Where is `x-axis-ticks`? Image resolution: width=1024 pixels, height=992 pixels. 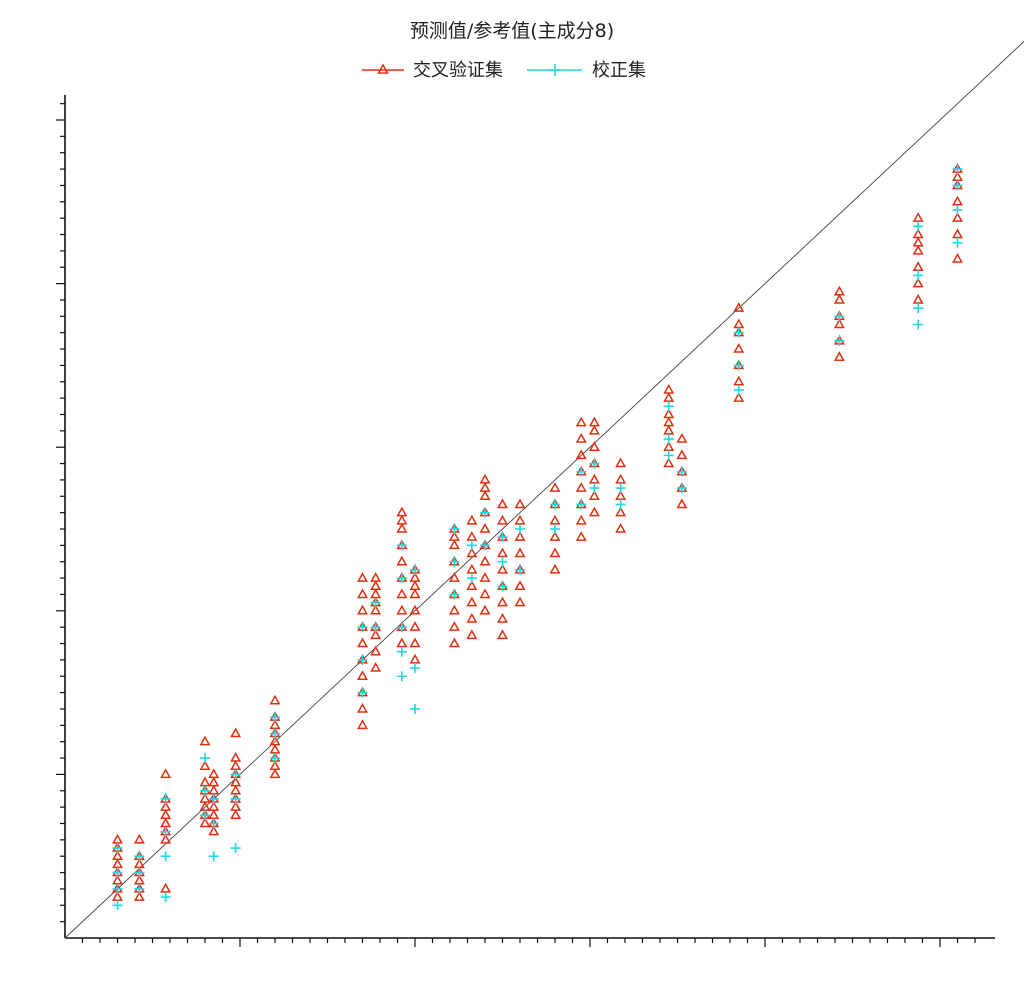
x-axis-ticks is located at coordinates (528, 942).